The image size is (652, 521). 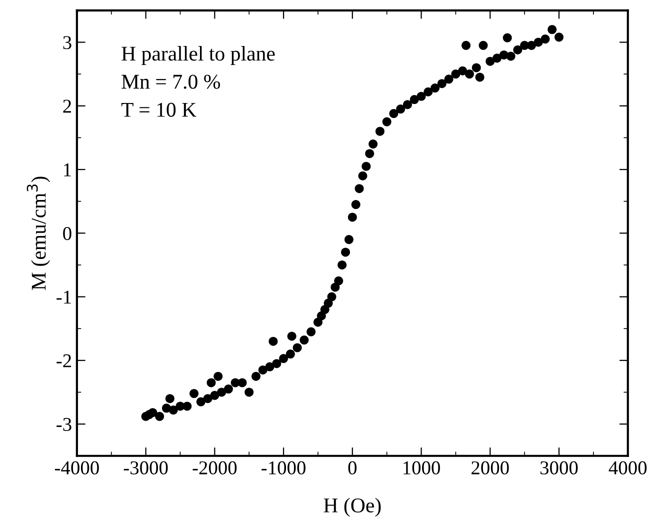 I want to click on y-tick-label: -2, so click(x=64, y=361).